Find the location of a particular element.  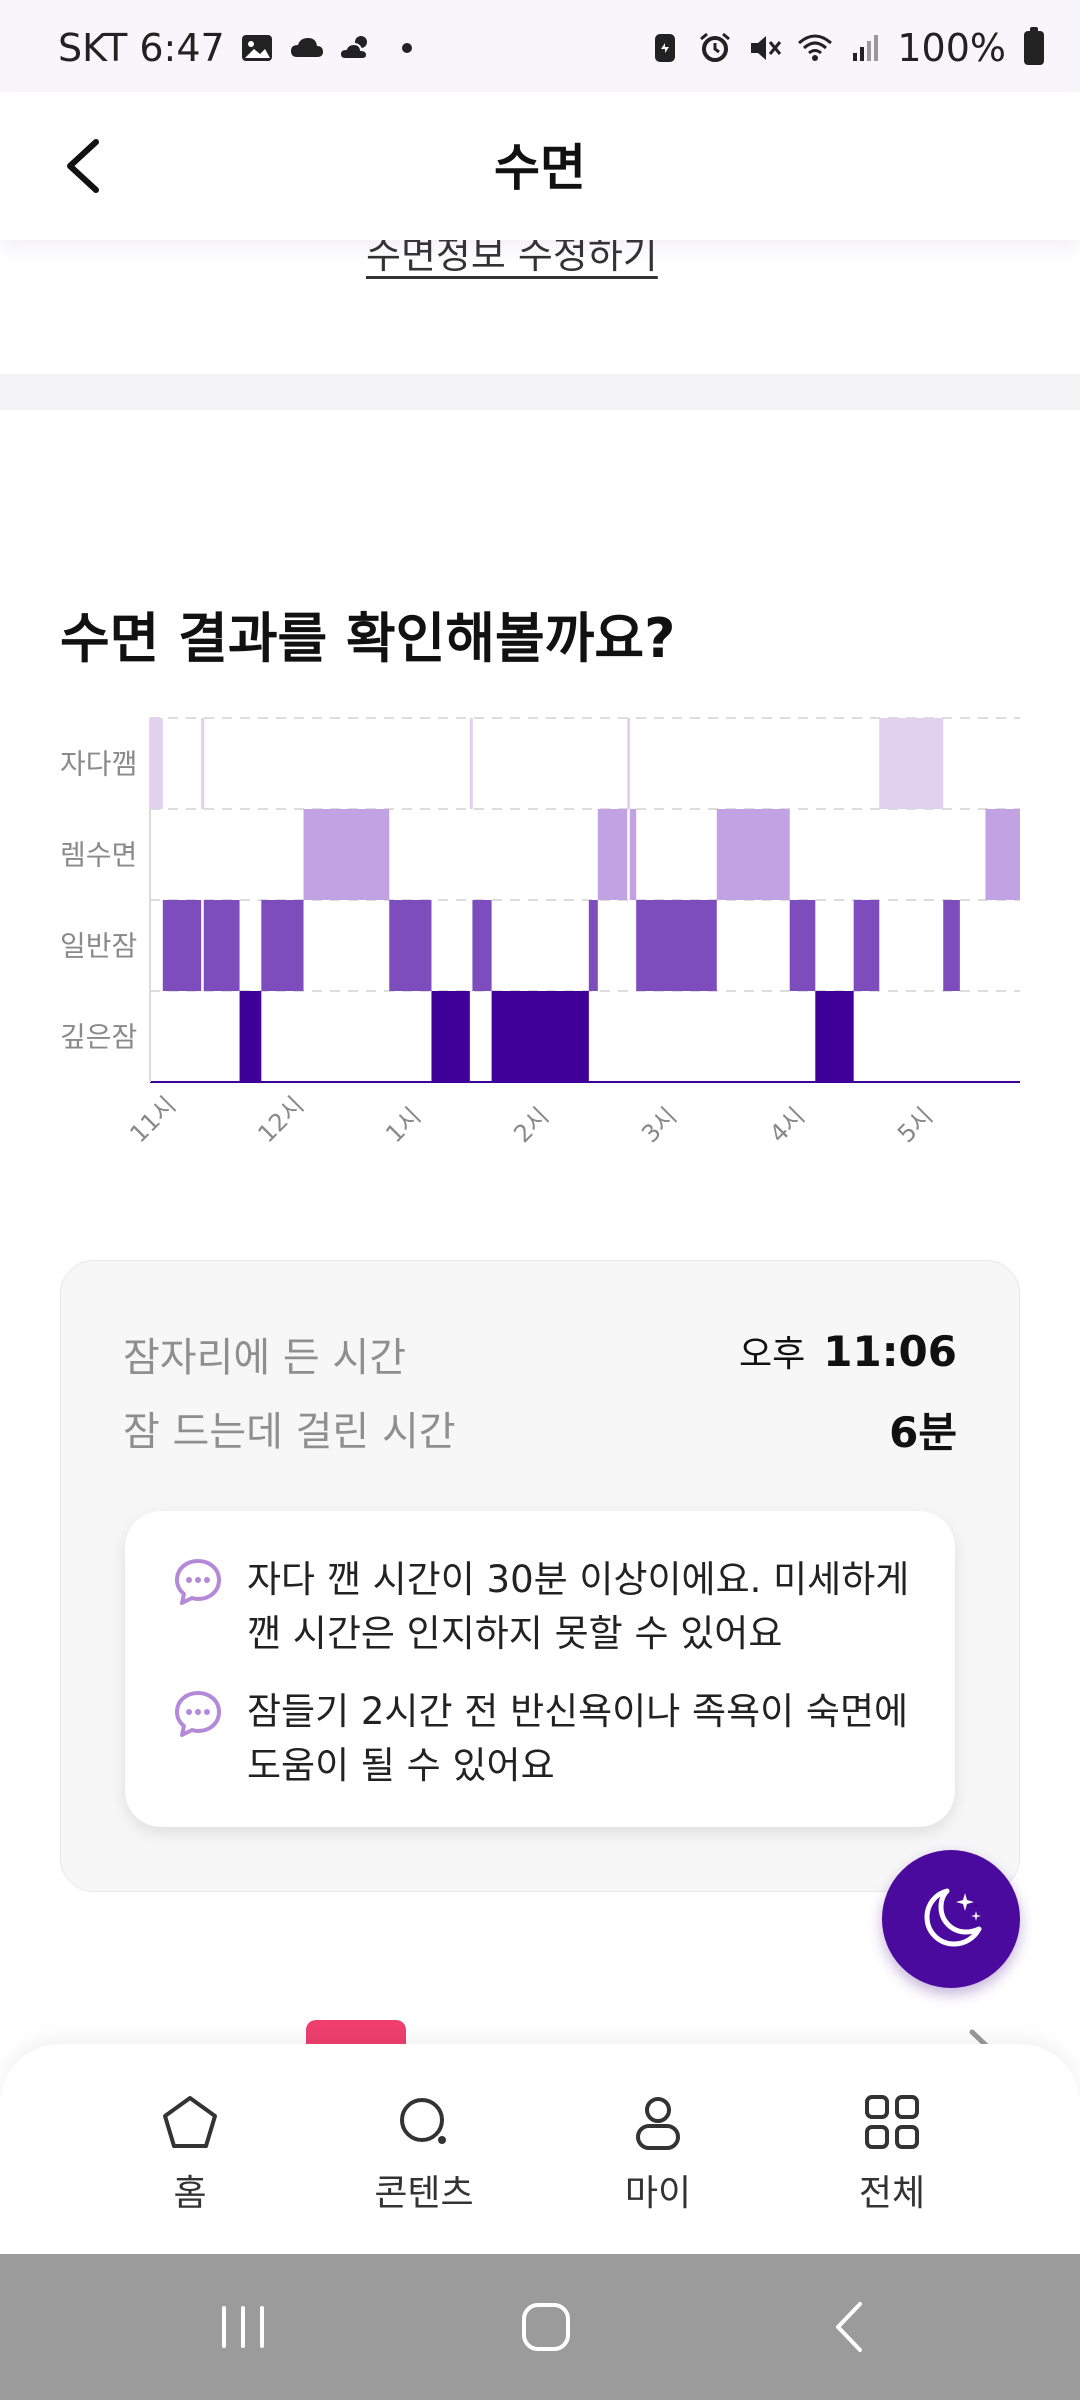

alarm-icon is located at coordinates (715, 48).